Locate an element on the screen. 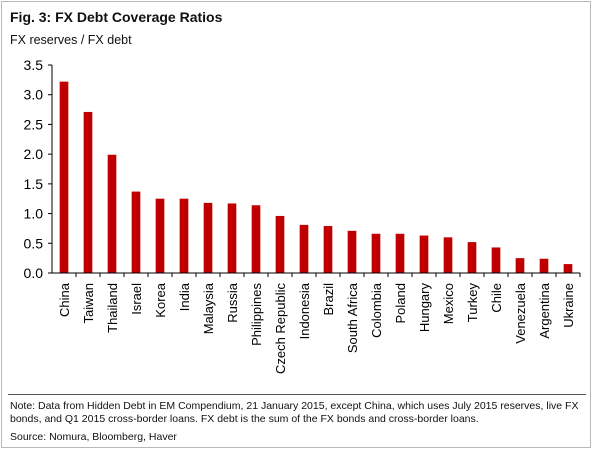  x-tick-label: Venezuela is located at coordinates (520, 312).